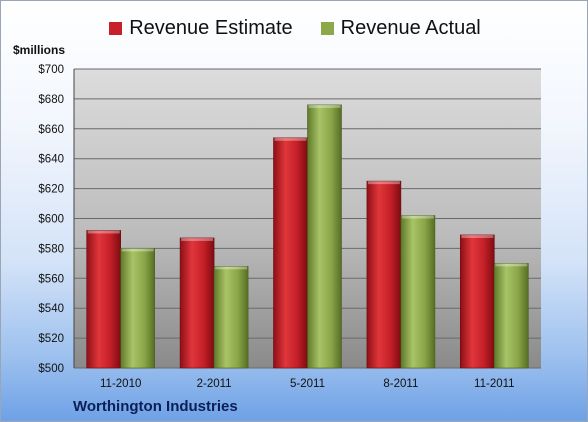 The height and width of the screenshot is (422, 588). I want to click on legend-item-estimate: Revenue Estimate, so click(201, 28).